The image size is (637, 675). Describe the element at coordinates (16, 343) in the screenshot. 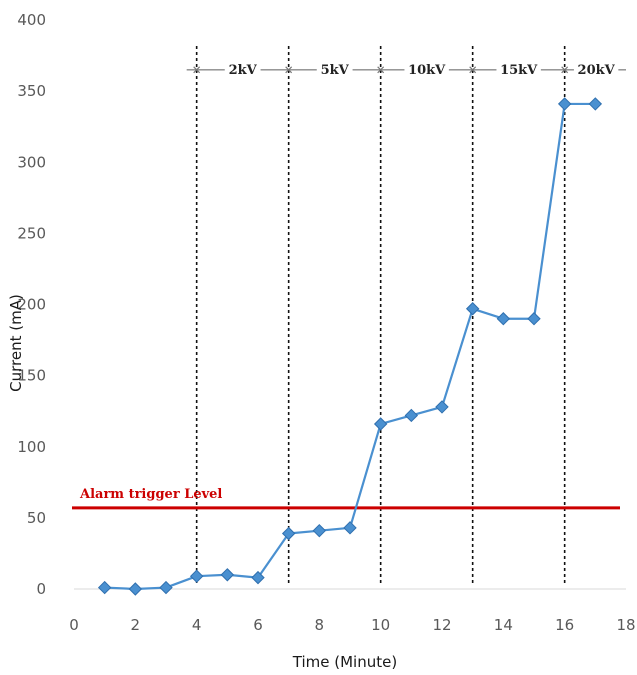

I see `y-axis-title: Current (mA)` at that location.